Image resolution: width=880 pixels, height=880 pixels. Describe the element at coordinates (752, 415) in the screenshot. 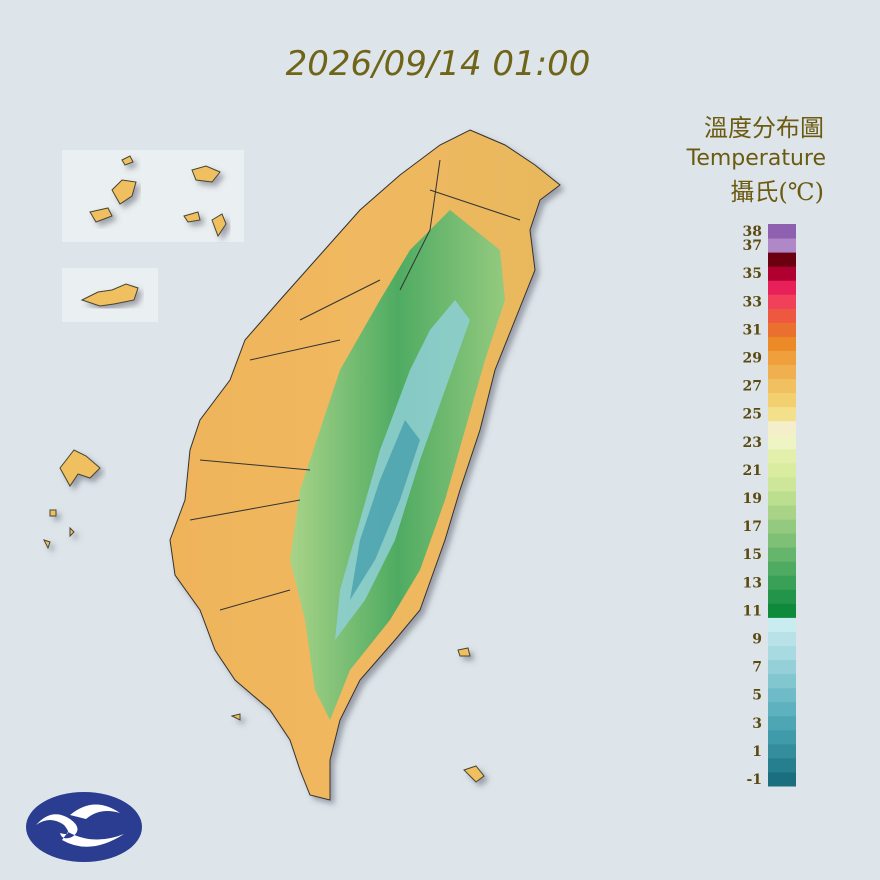

I see `legend-tick-label: 25` at that location.